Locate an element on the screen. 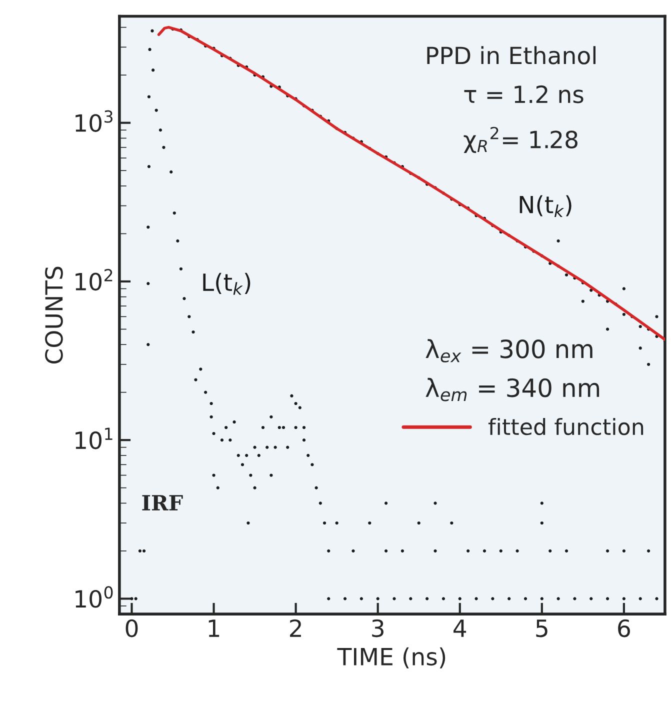  series-label: N(t$_{k}$) is located at coordinates (546, 206).